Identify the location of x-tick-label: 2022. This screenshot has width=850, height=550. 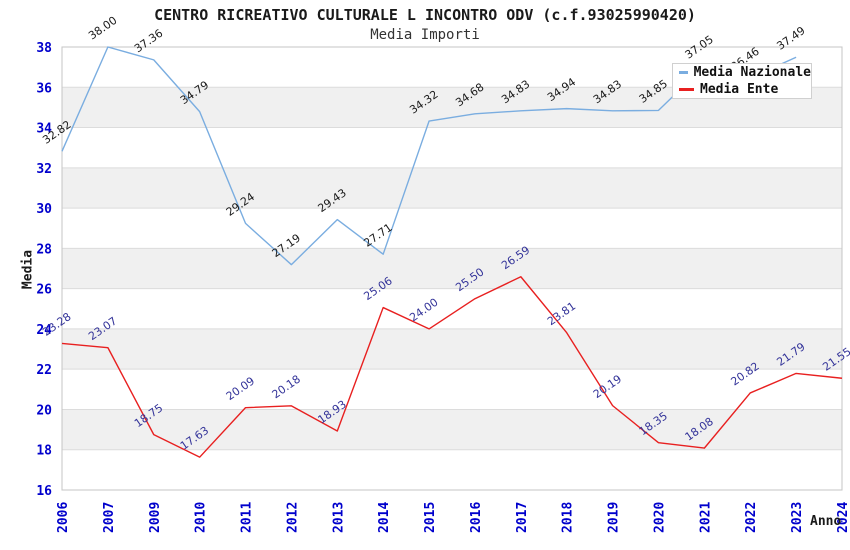
(751, 517).